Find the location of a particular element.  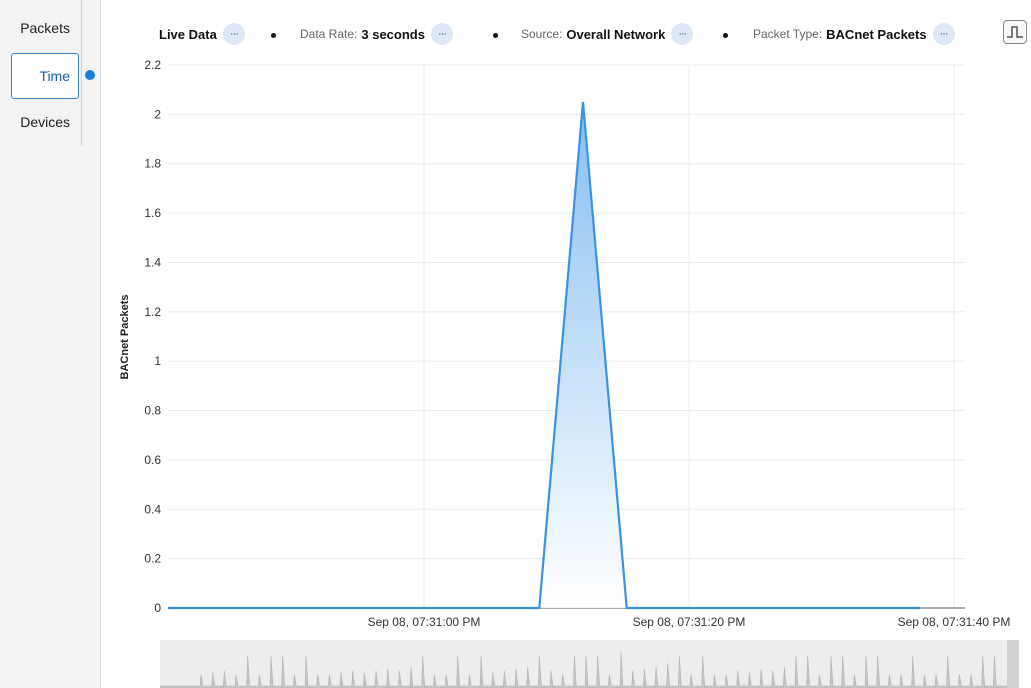

y-tick-label: 0.6 is located at coordinates (152, 460).